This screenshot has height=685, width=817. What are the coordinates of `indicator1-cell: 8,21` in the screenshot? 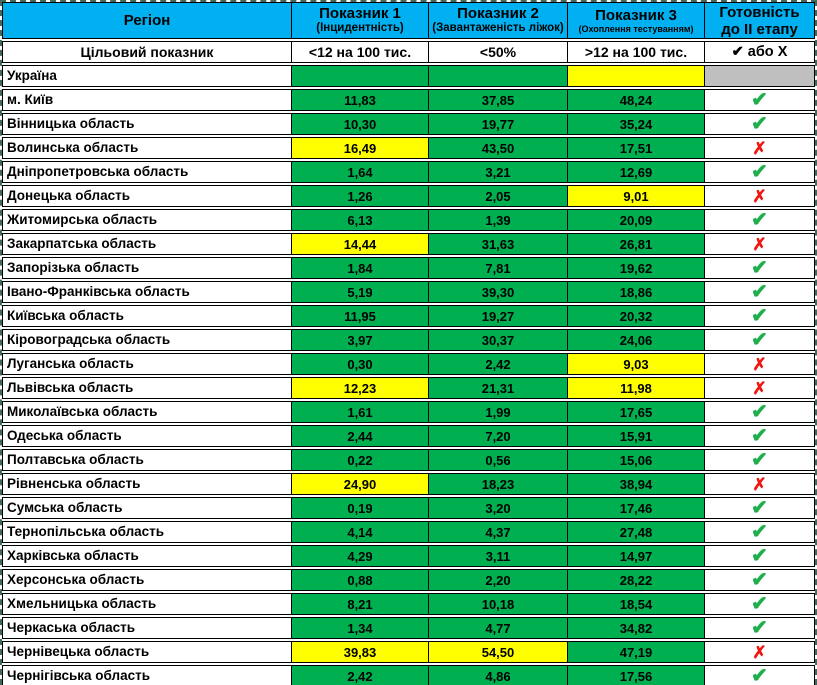 It's located at (360, 604).